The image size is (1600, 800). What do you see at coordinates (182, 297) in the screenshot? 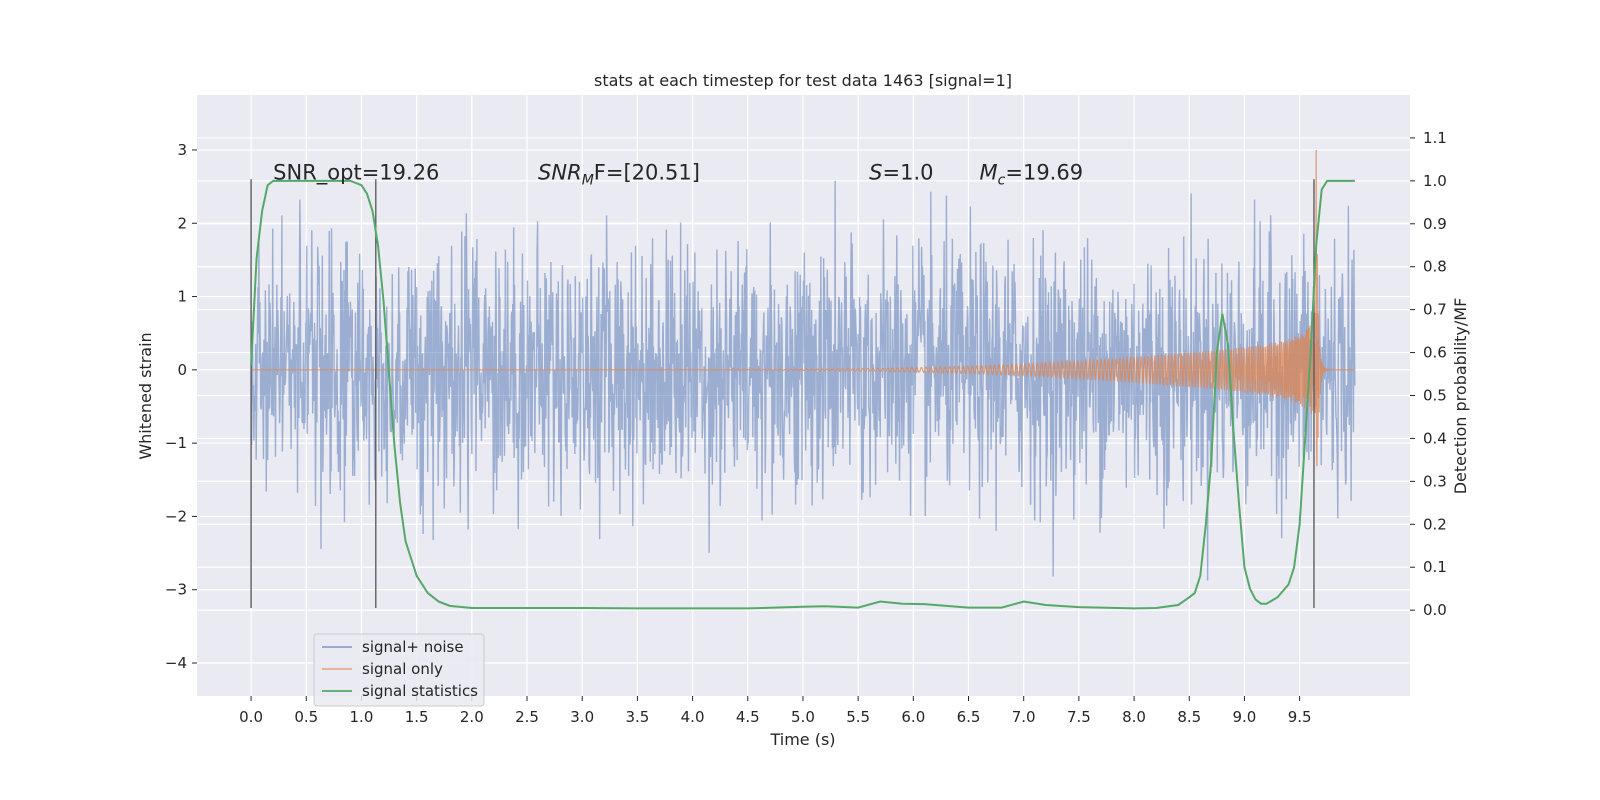
I see `y-tick-label-left: 1` at bounding box center [182, 297].